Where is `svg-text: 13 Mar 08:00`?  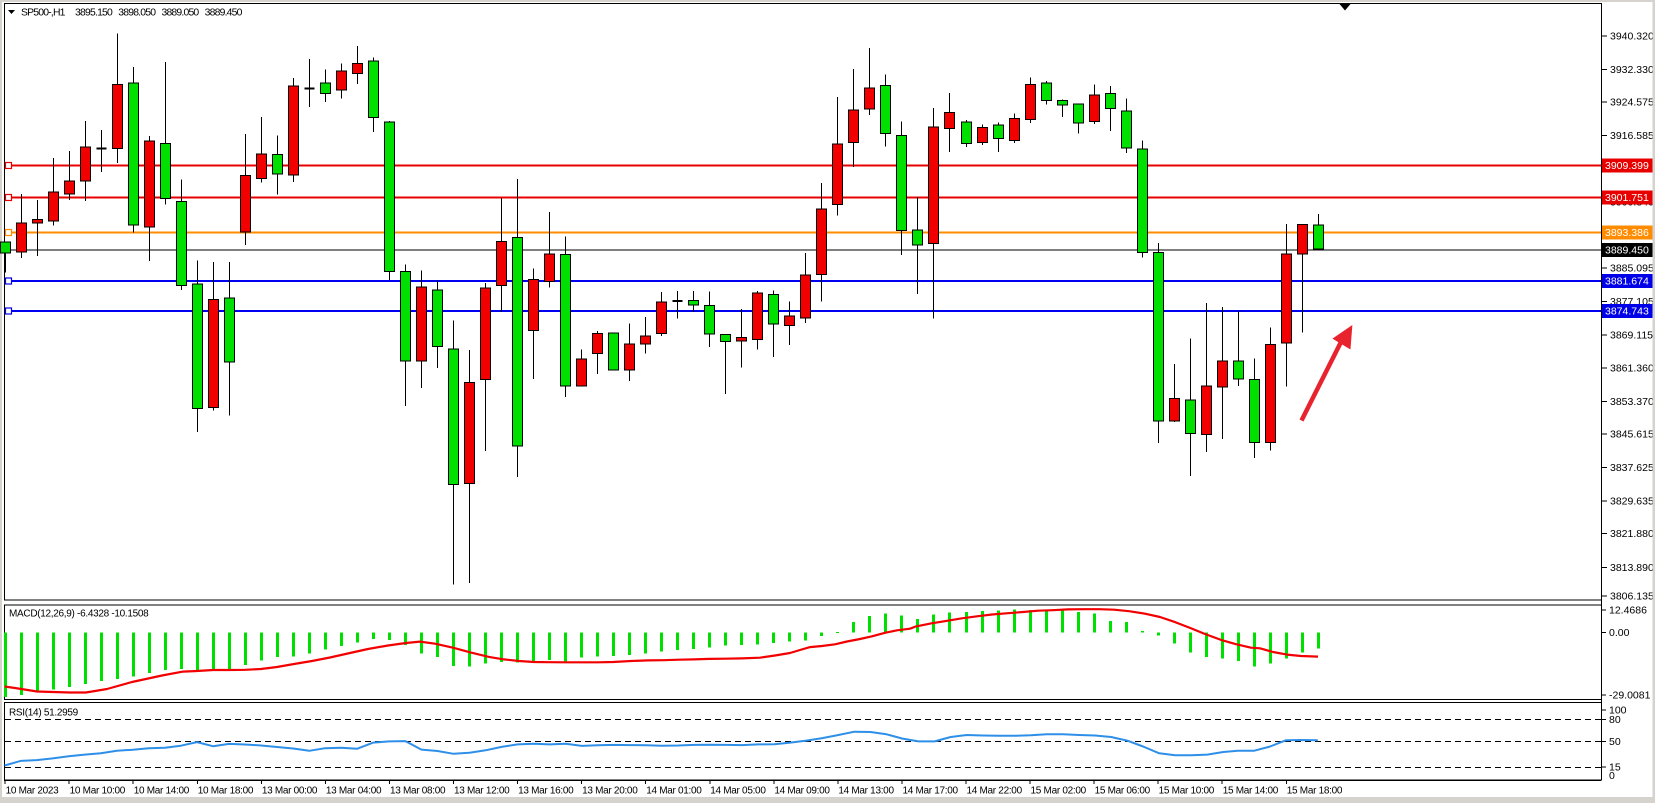 svg-text: 13 Mar 08:00 is located at coordinates (418, 791).